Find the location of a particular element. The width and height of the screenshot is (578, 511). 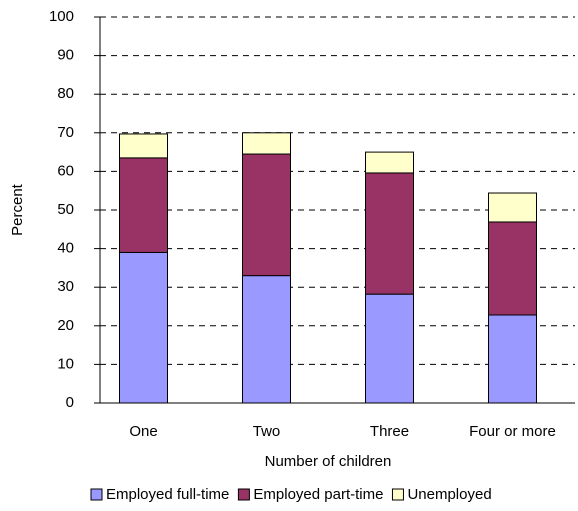

y-tick-label: 60 is located at coordinates (65, 170).